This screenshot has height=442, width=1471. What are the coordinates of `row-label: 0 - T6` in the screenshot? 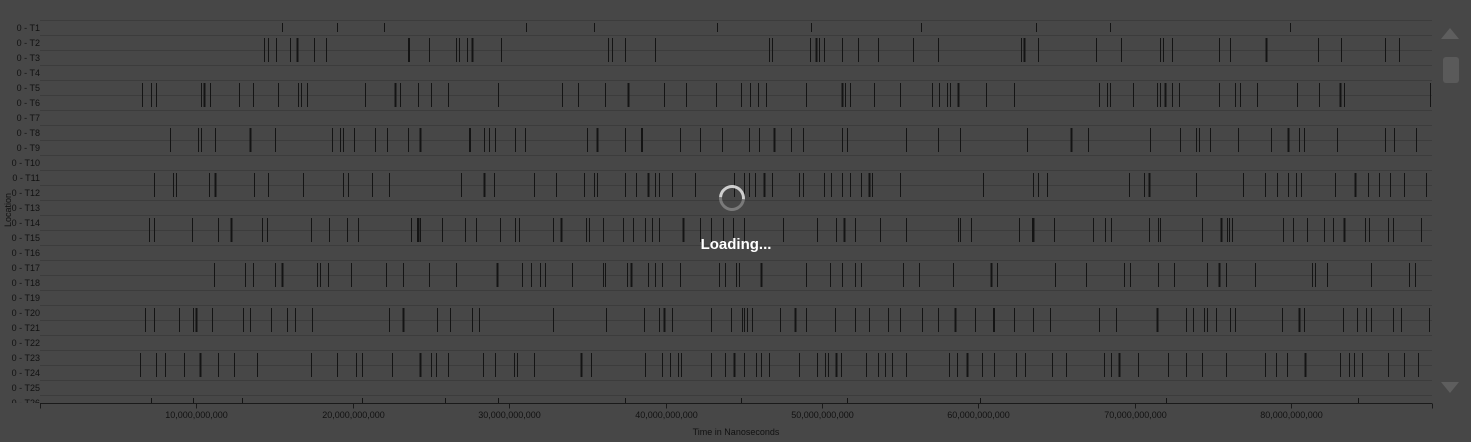 It's located at (28, 103).